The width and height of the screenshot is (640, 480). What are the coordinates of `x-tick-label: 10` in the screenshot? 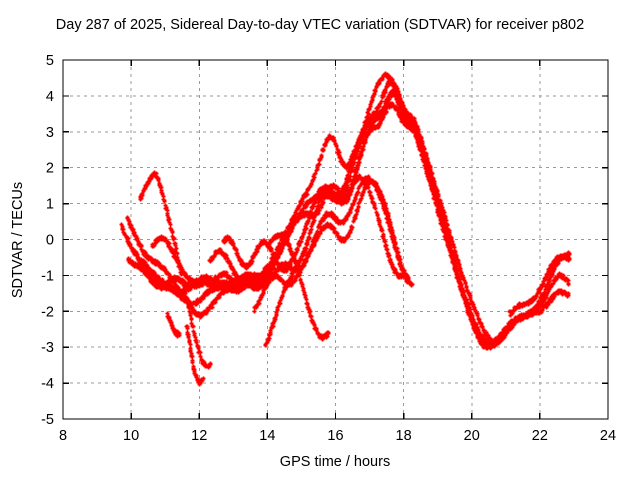 It's located at (131, 436).